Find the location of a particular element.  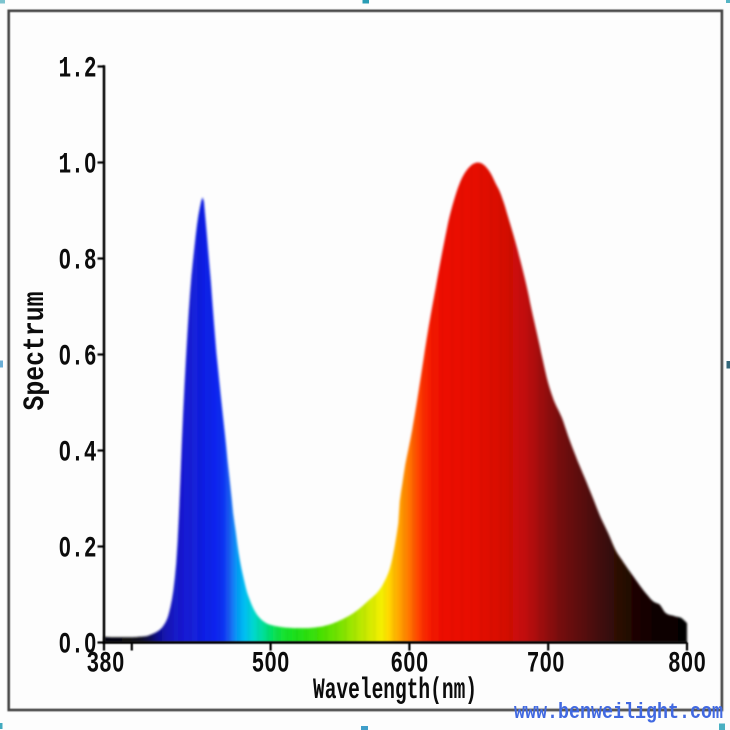

svg-text: www.benweilight.com is located at coordinates (618, 712).